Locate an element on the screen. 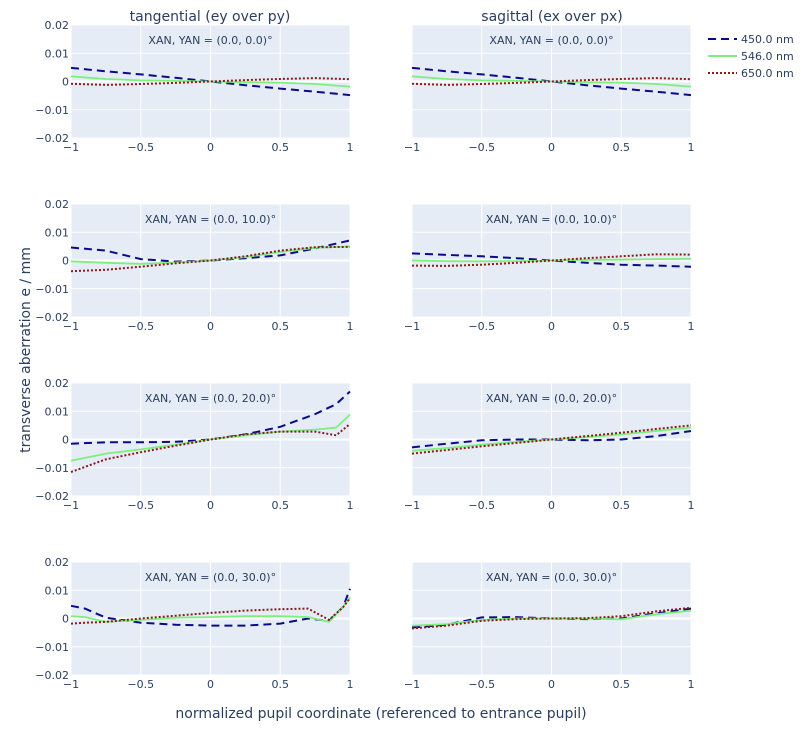 The image size is (801, 736). column-title-sagittal: sagittal (ex over px) is located at coordinates (551, 17).